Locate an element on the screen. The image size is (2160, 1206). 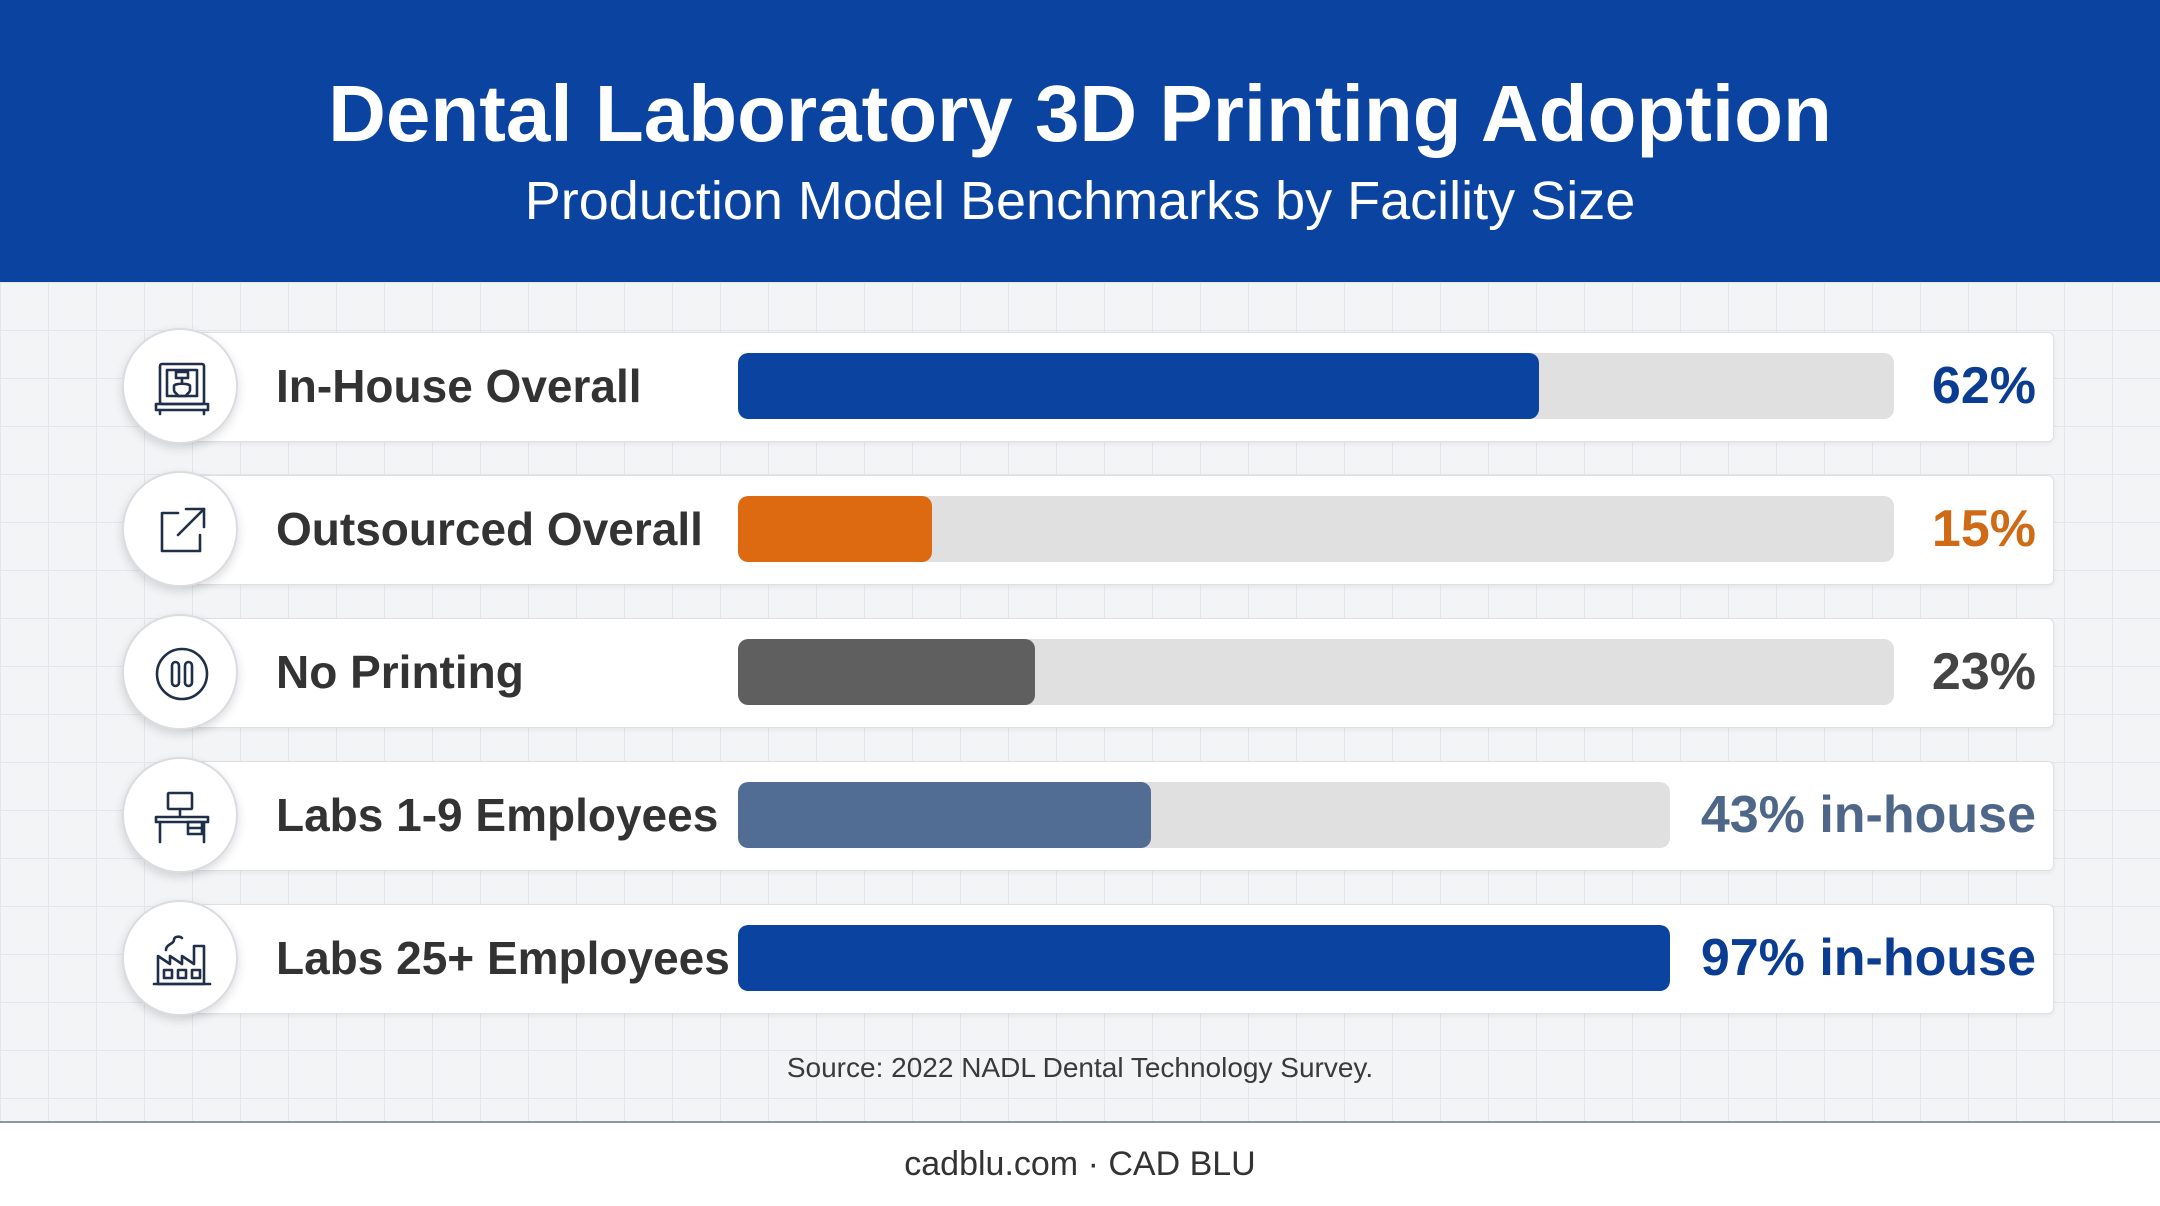
bar-label: No Printing is located at coordinates (400, 672).